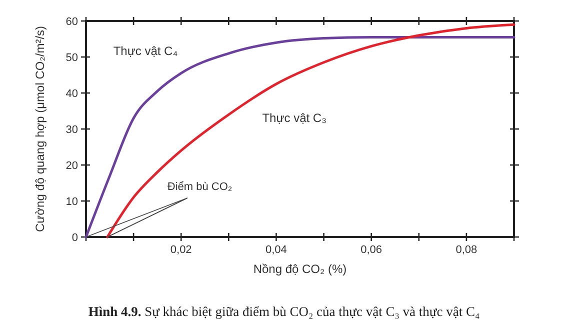 Image resolution: width=568 pixels, height=330 pixels. What do you see at coordinates (75, 238) in the screenshot?
I see `y-tick-label: 0` at bounding box center [75, 238].